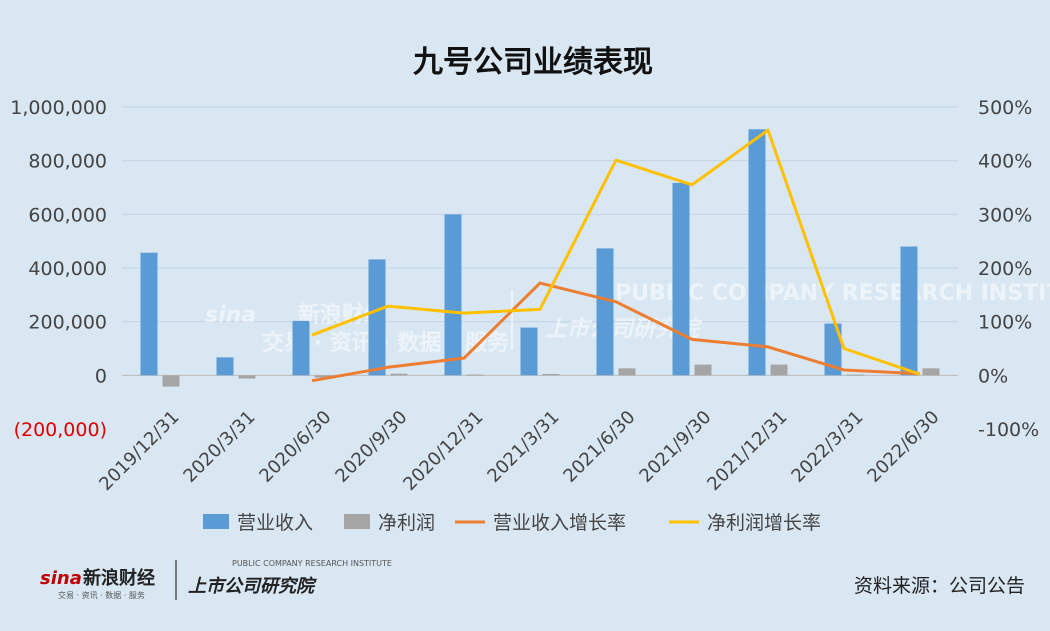 The image size is (1050, 631). What do you see at coordinates (219, 447) in the screenshot?
I see `x-tick-label: 2020/3/31` at bounding box center [219, 447].